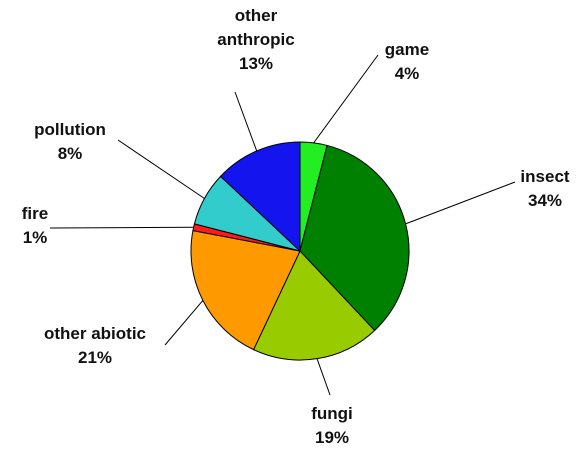  I want to click on category-label: game, so click(407, 49).